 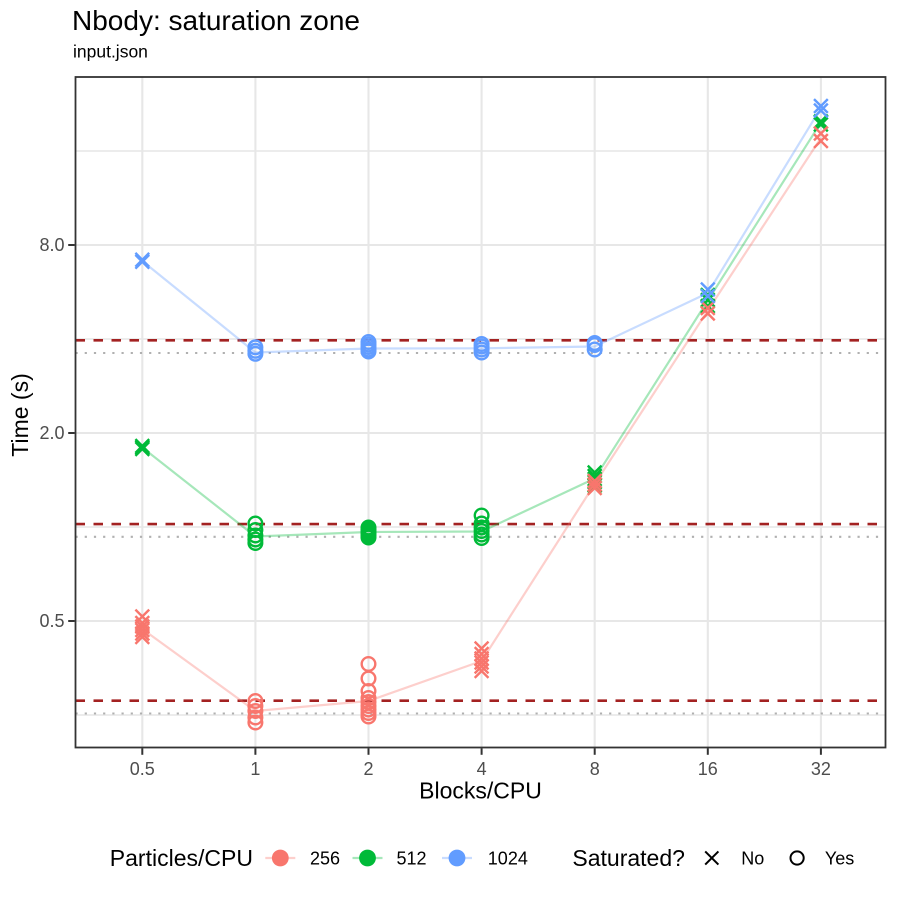 What do you see at coordinates (821, 769) in the screenshot?
I see `svg-text: 32` at bounding box center [821, 769].